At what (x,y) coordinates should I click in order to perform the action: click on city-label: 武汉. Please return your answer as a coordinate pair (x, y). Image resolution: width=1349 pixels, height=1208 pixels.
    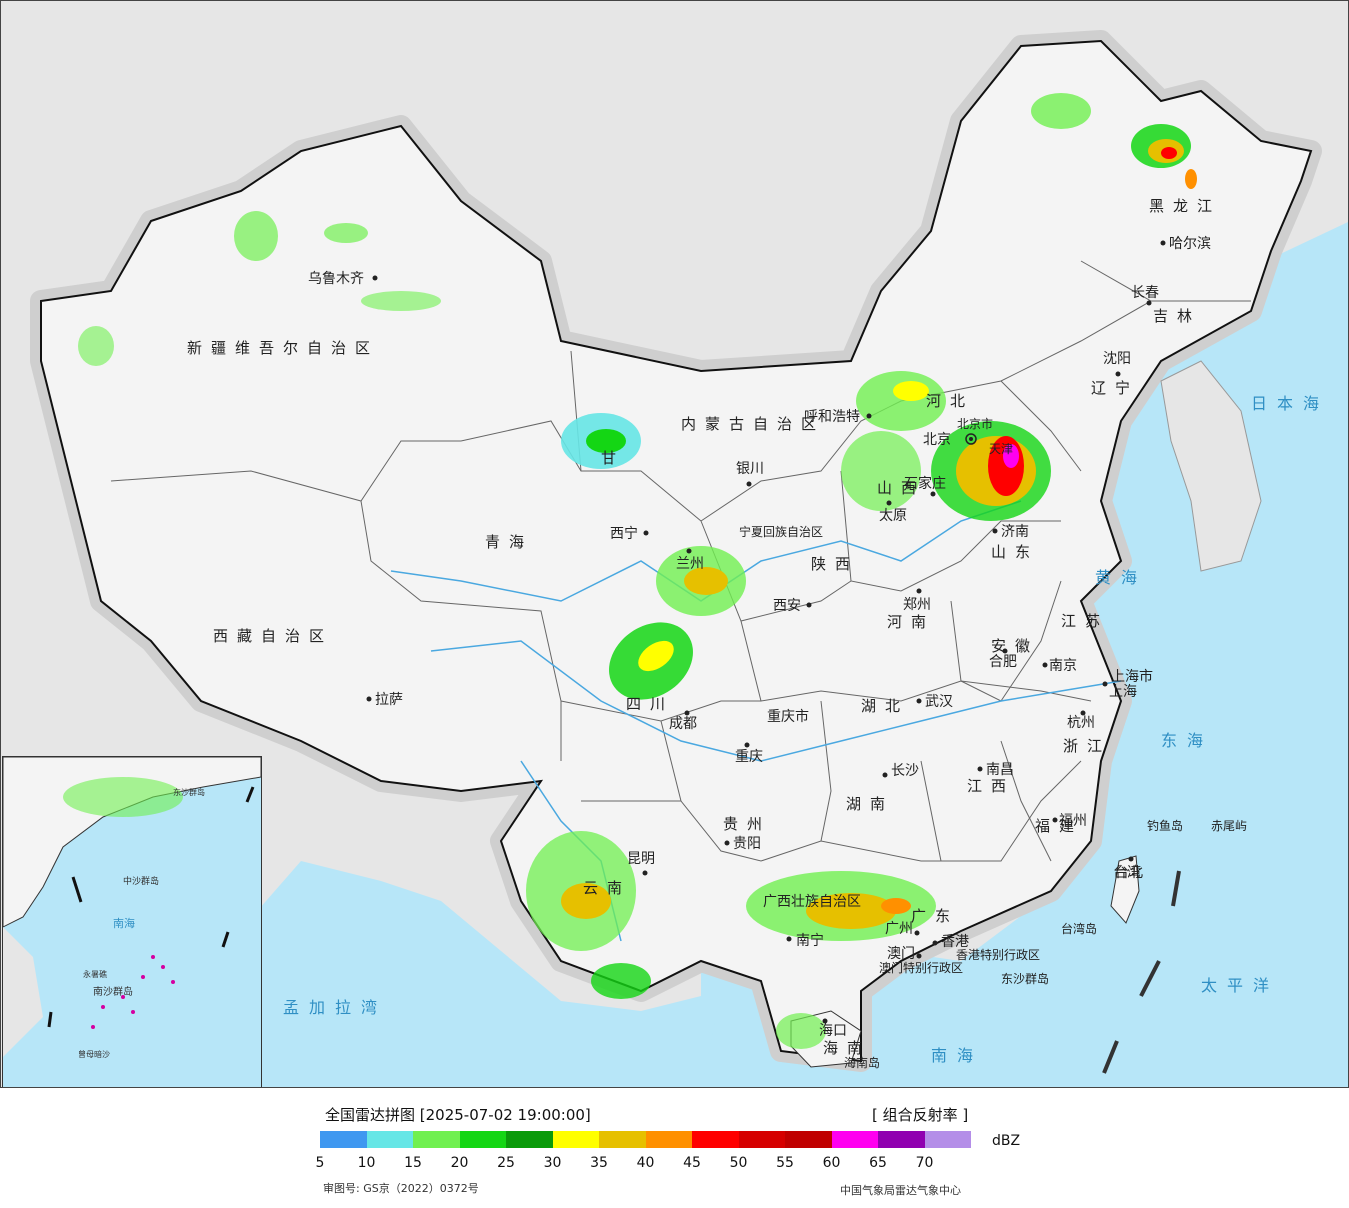
    Looking at the image, I should click on (939, 702).